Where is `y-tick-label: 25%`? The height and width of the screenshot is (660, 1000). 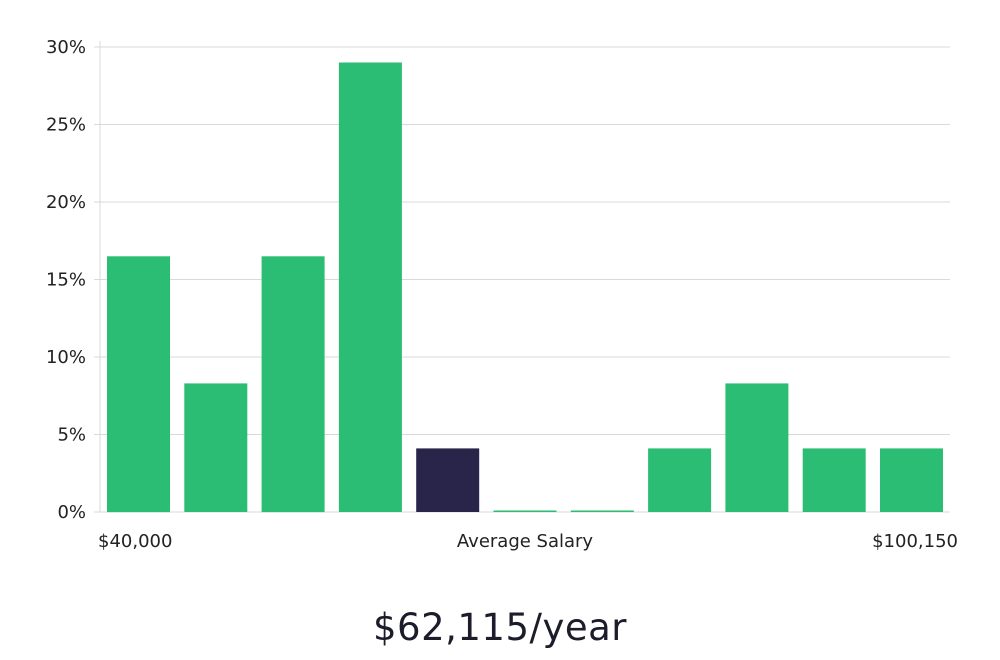
y-tick-label: 25% is located at coordinates (66, 125).